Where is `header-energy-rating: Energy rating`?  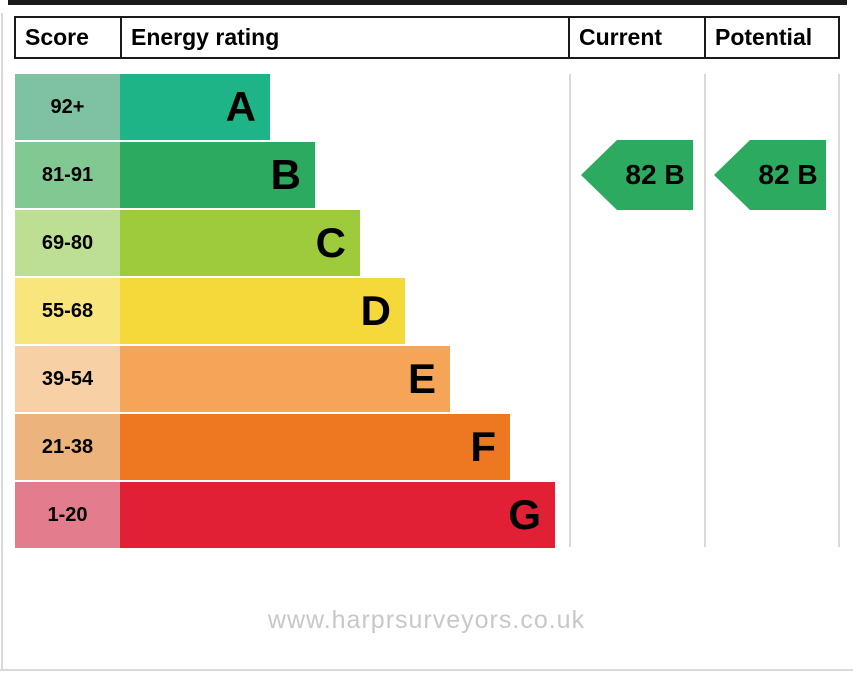 header-energy-rating: Energy rating is located at coordinates (344, 37).